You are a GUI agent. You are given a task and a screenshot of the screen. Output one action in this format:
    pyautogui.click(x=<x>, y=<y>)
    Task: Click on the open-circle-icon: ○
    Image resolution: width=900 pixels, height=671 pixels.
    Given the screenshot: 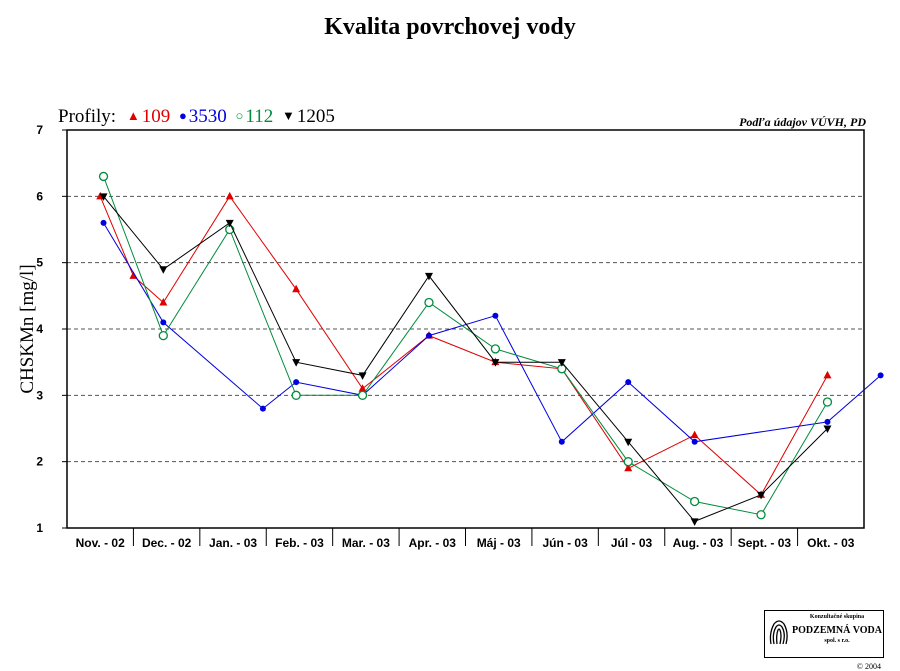 What is the action you would take?
    pyautogui.click(x=239, y=115)
    